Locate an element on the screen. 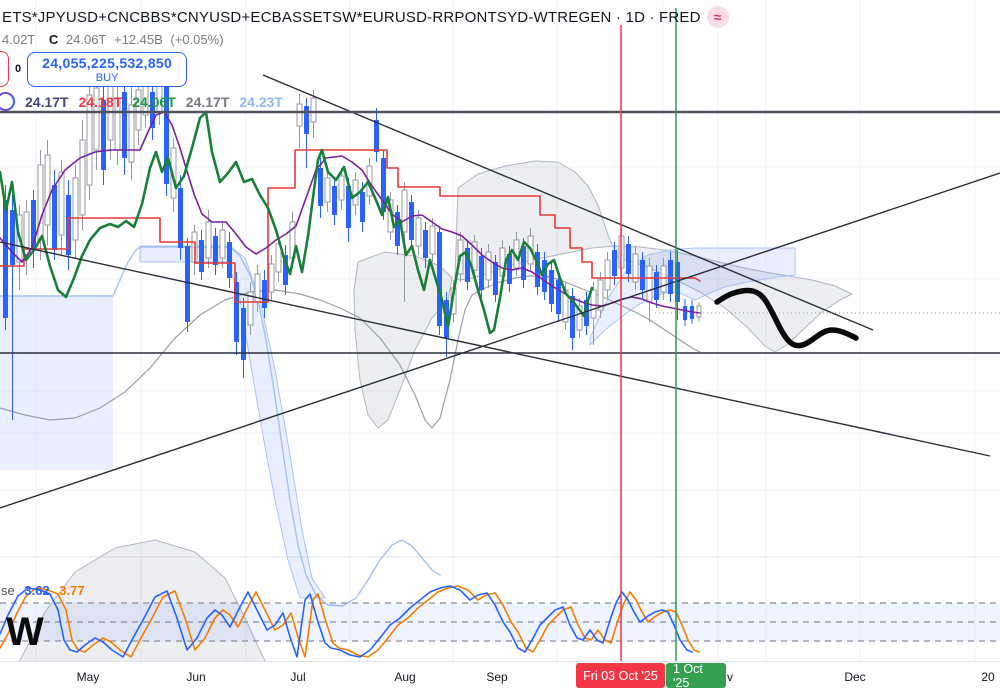  axis-label-jun: Jun is located at coordinates (196, 677).